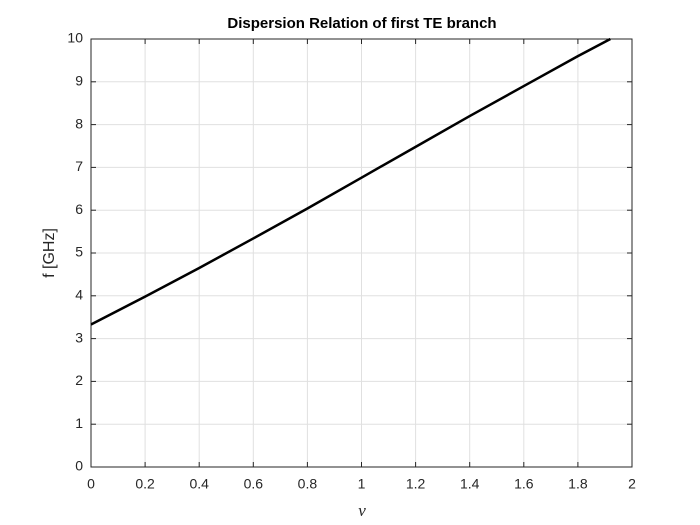 The height and width of the screenshot is (525, 700). Describe the element at coordinates (75, 38) in the screenshot. I see `y-tick-label: 10` at that location.